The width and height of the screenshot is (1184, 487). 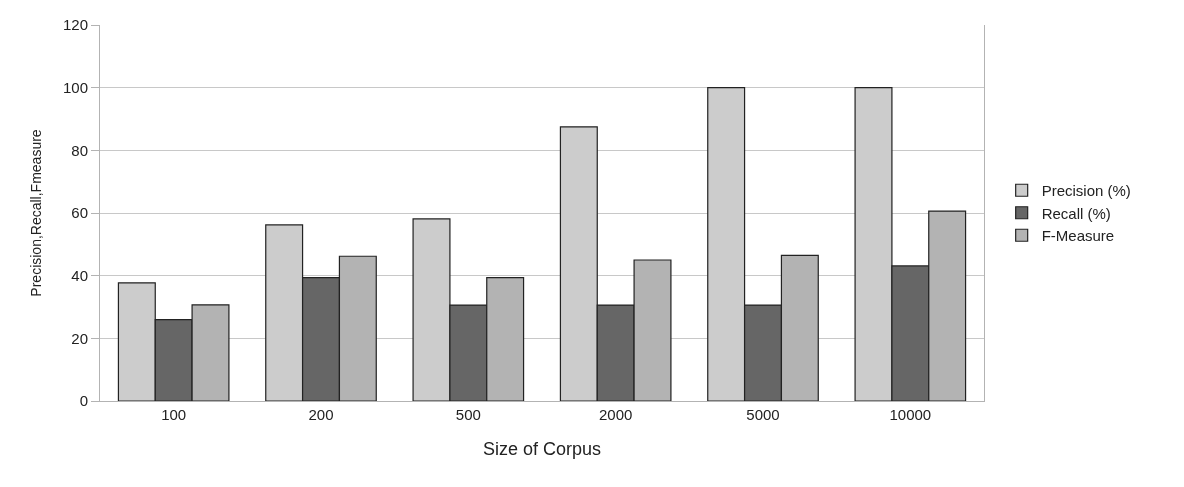 What do you see at coordinates (75, 87) in the screenshot?
I see `y-tick-label: 100` at bounding box center [75, 87].